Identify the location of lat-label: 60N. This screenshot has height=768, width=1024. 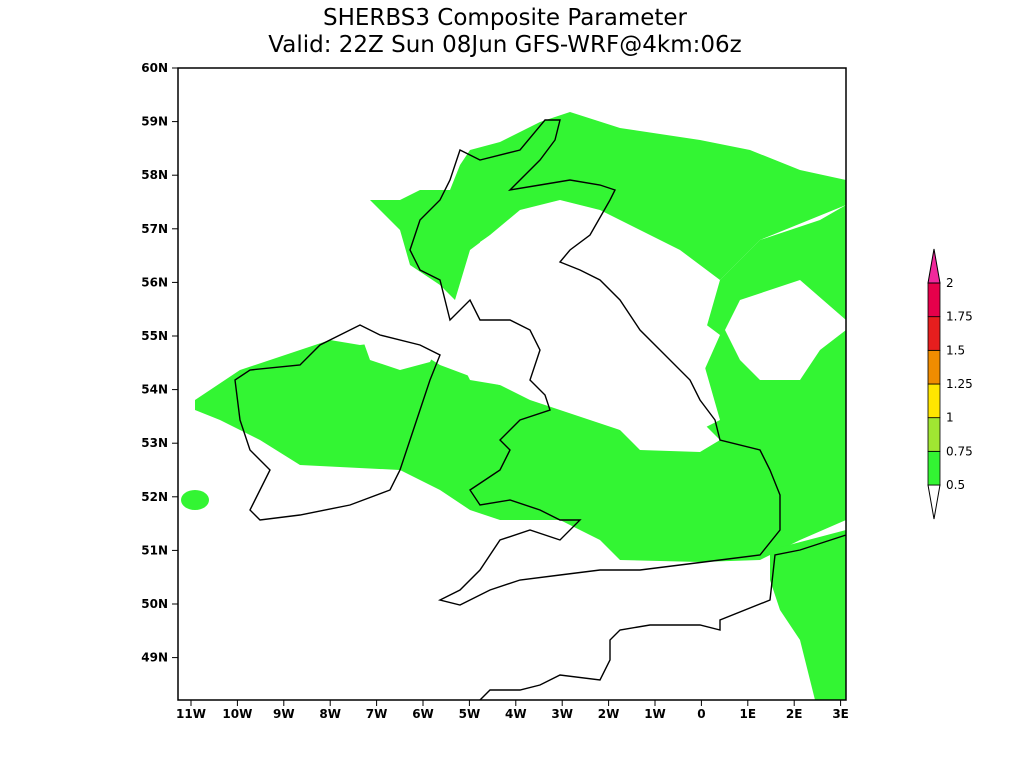
(154, 68).